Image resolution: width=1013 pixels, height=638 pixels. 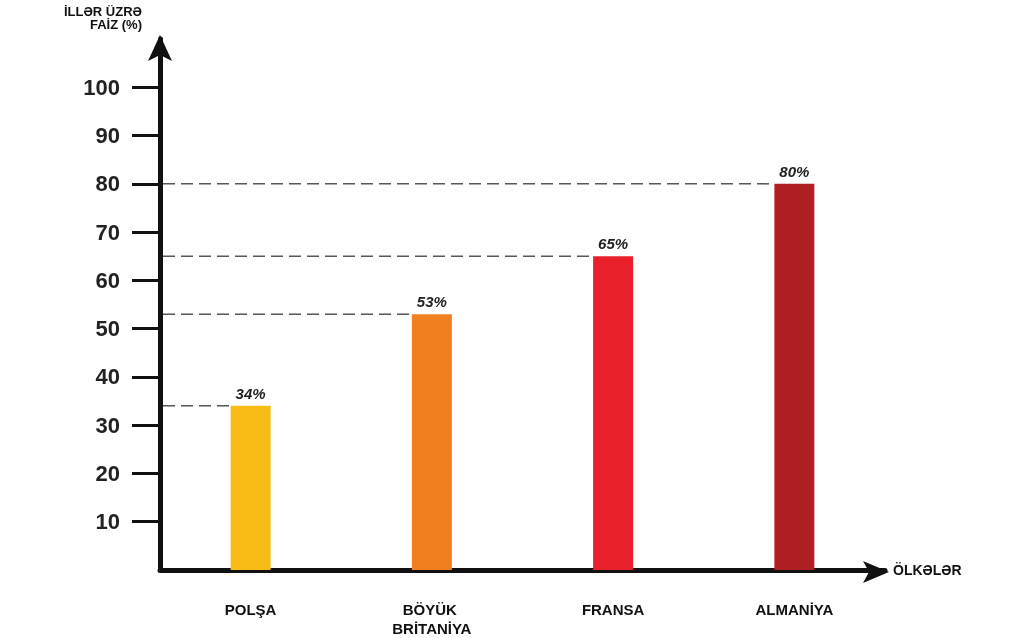 I want to click on y-tick-label: 20, so click(x=107, y=473).